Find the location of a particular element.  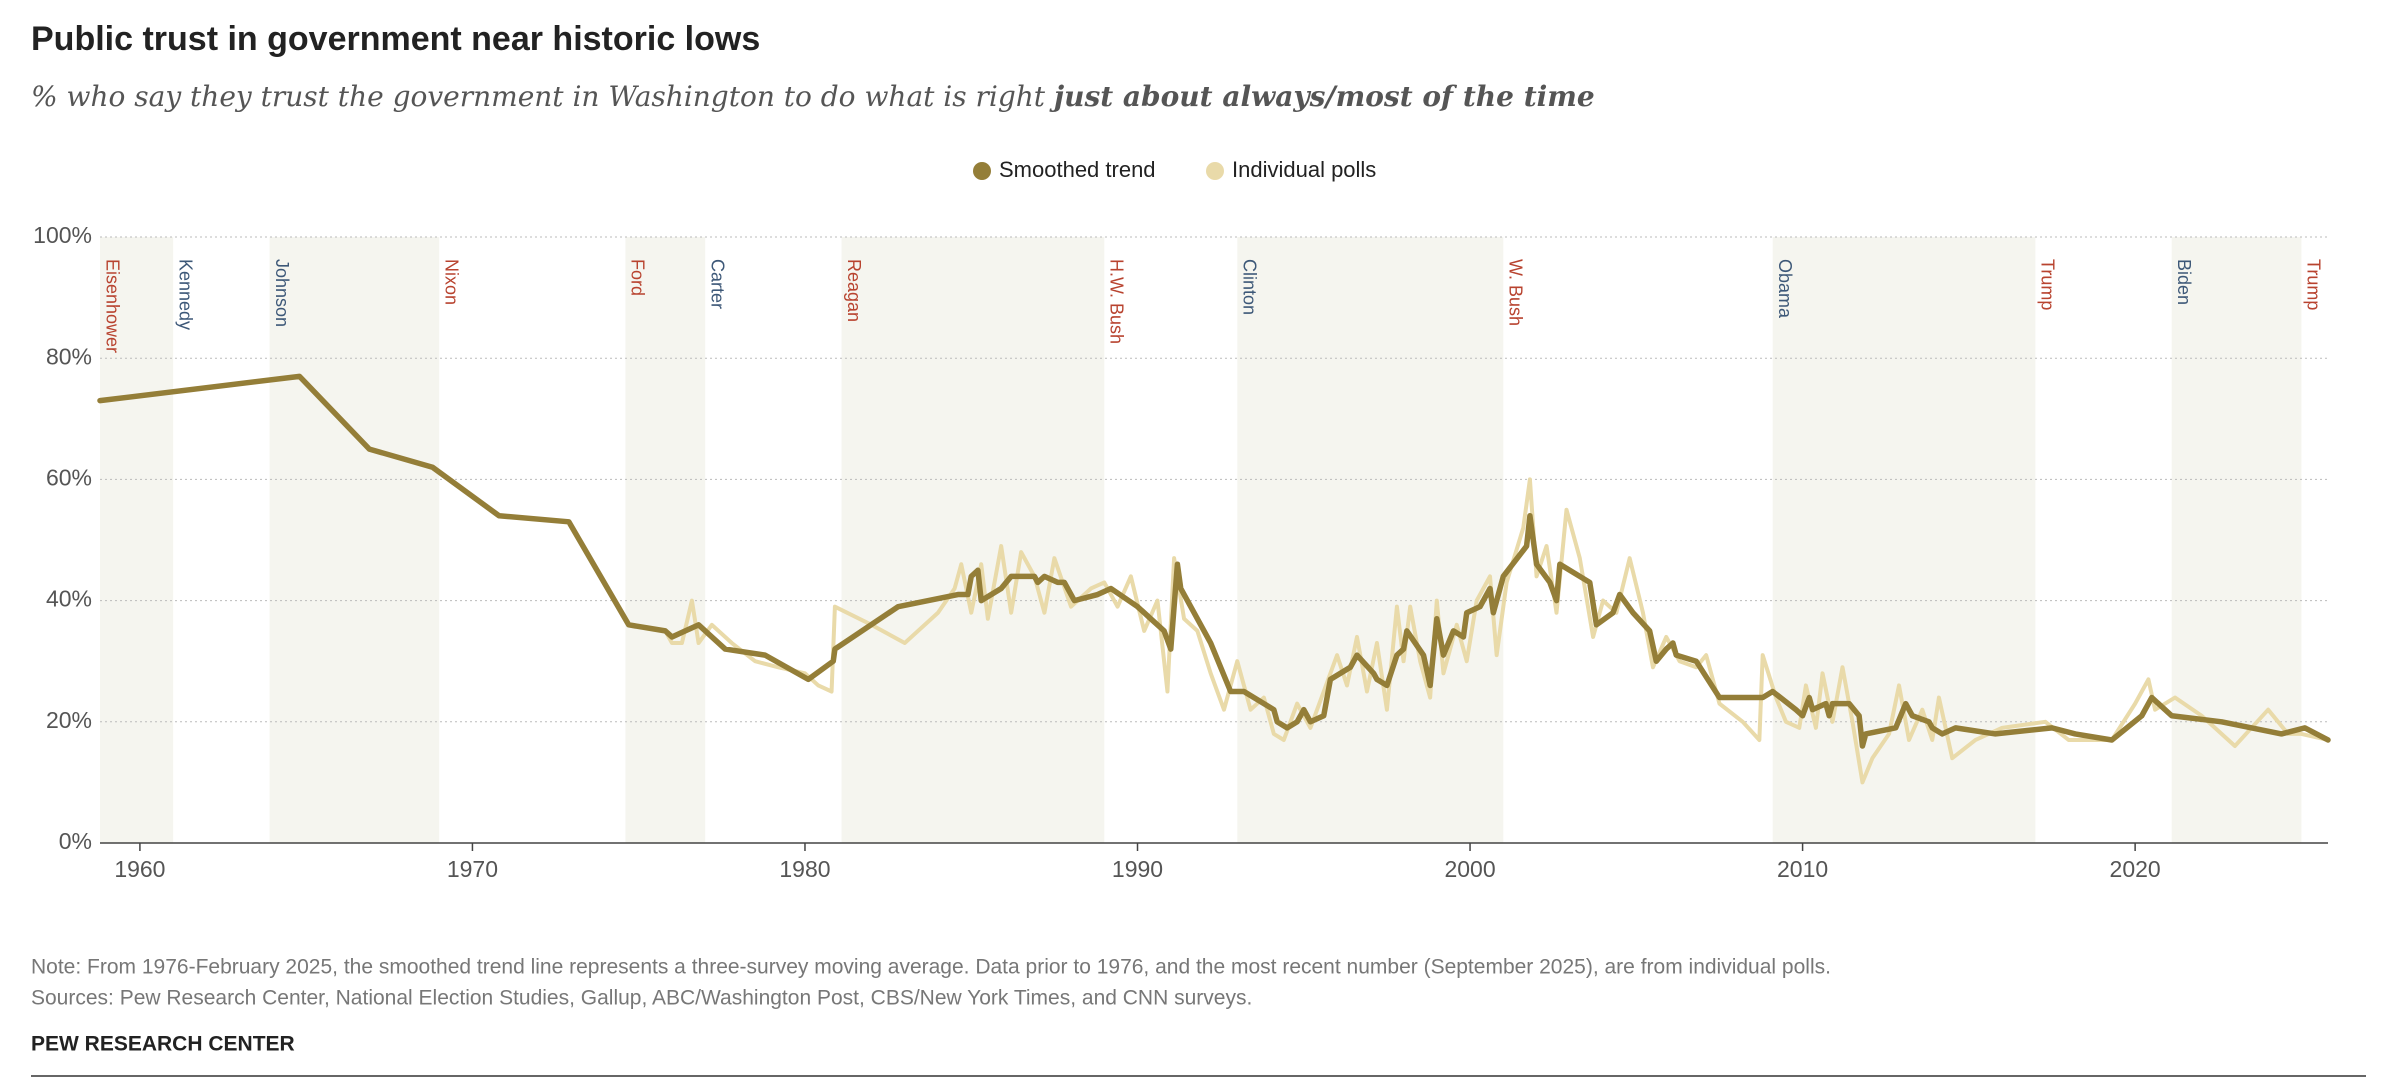

x-tick-label: 1990 is located at coordinates (1137, 869).